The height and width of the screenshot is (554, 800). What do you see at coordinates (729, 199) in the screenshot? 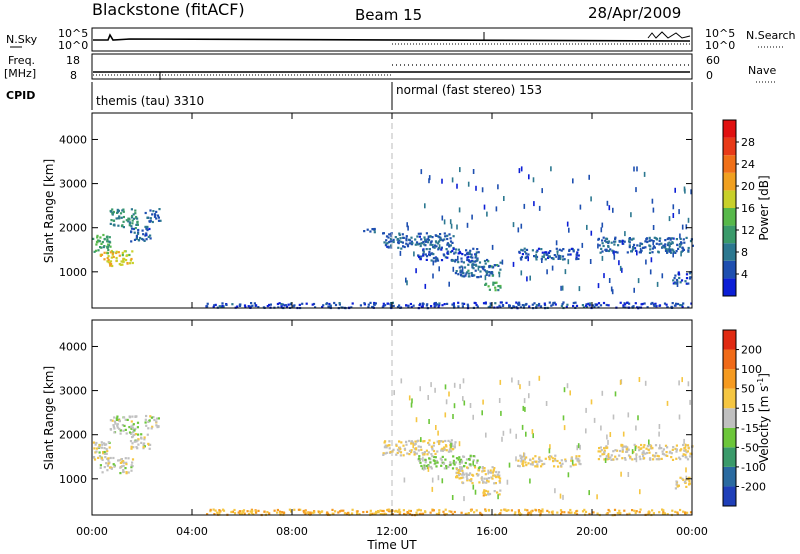
I see `colorbar-swatch` at bounding box center [729, 199].